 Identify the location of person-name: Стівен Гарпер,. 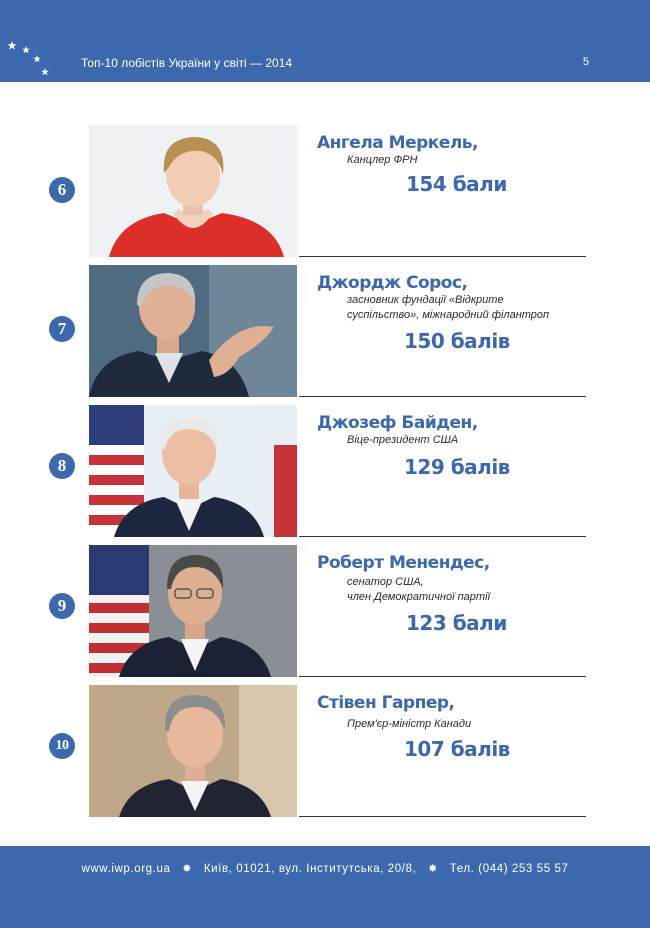
(386, 703).